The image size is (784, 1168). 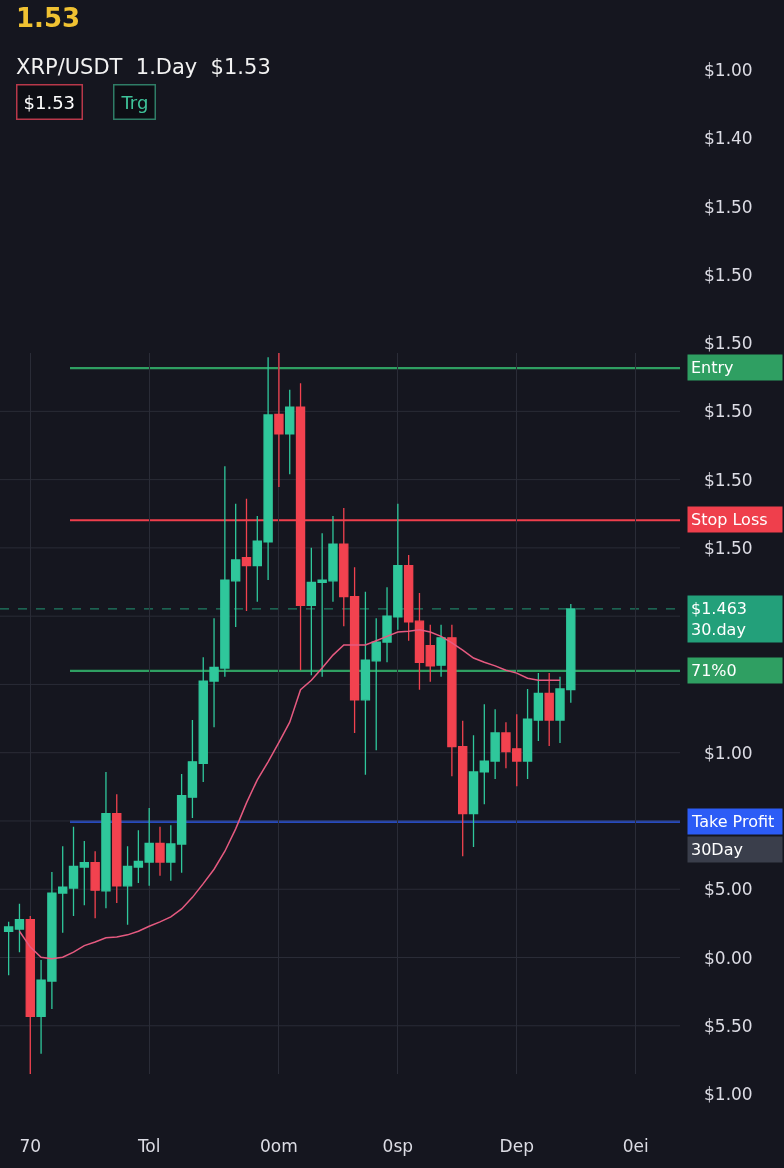 I want to click on chart-title: 1.53, so click(x=48, y=18).